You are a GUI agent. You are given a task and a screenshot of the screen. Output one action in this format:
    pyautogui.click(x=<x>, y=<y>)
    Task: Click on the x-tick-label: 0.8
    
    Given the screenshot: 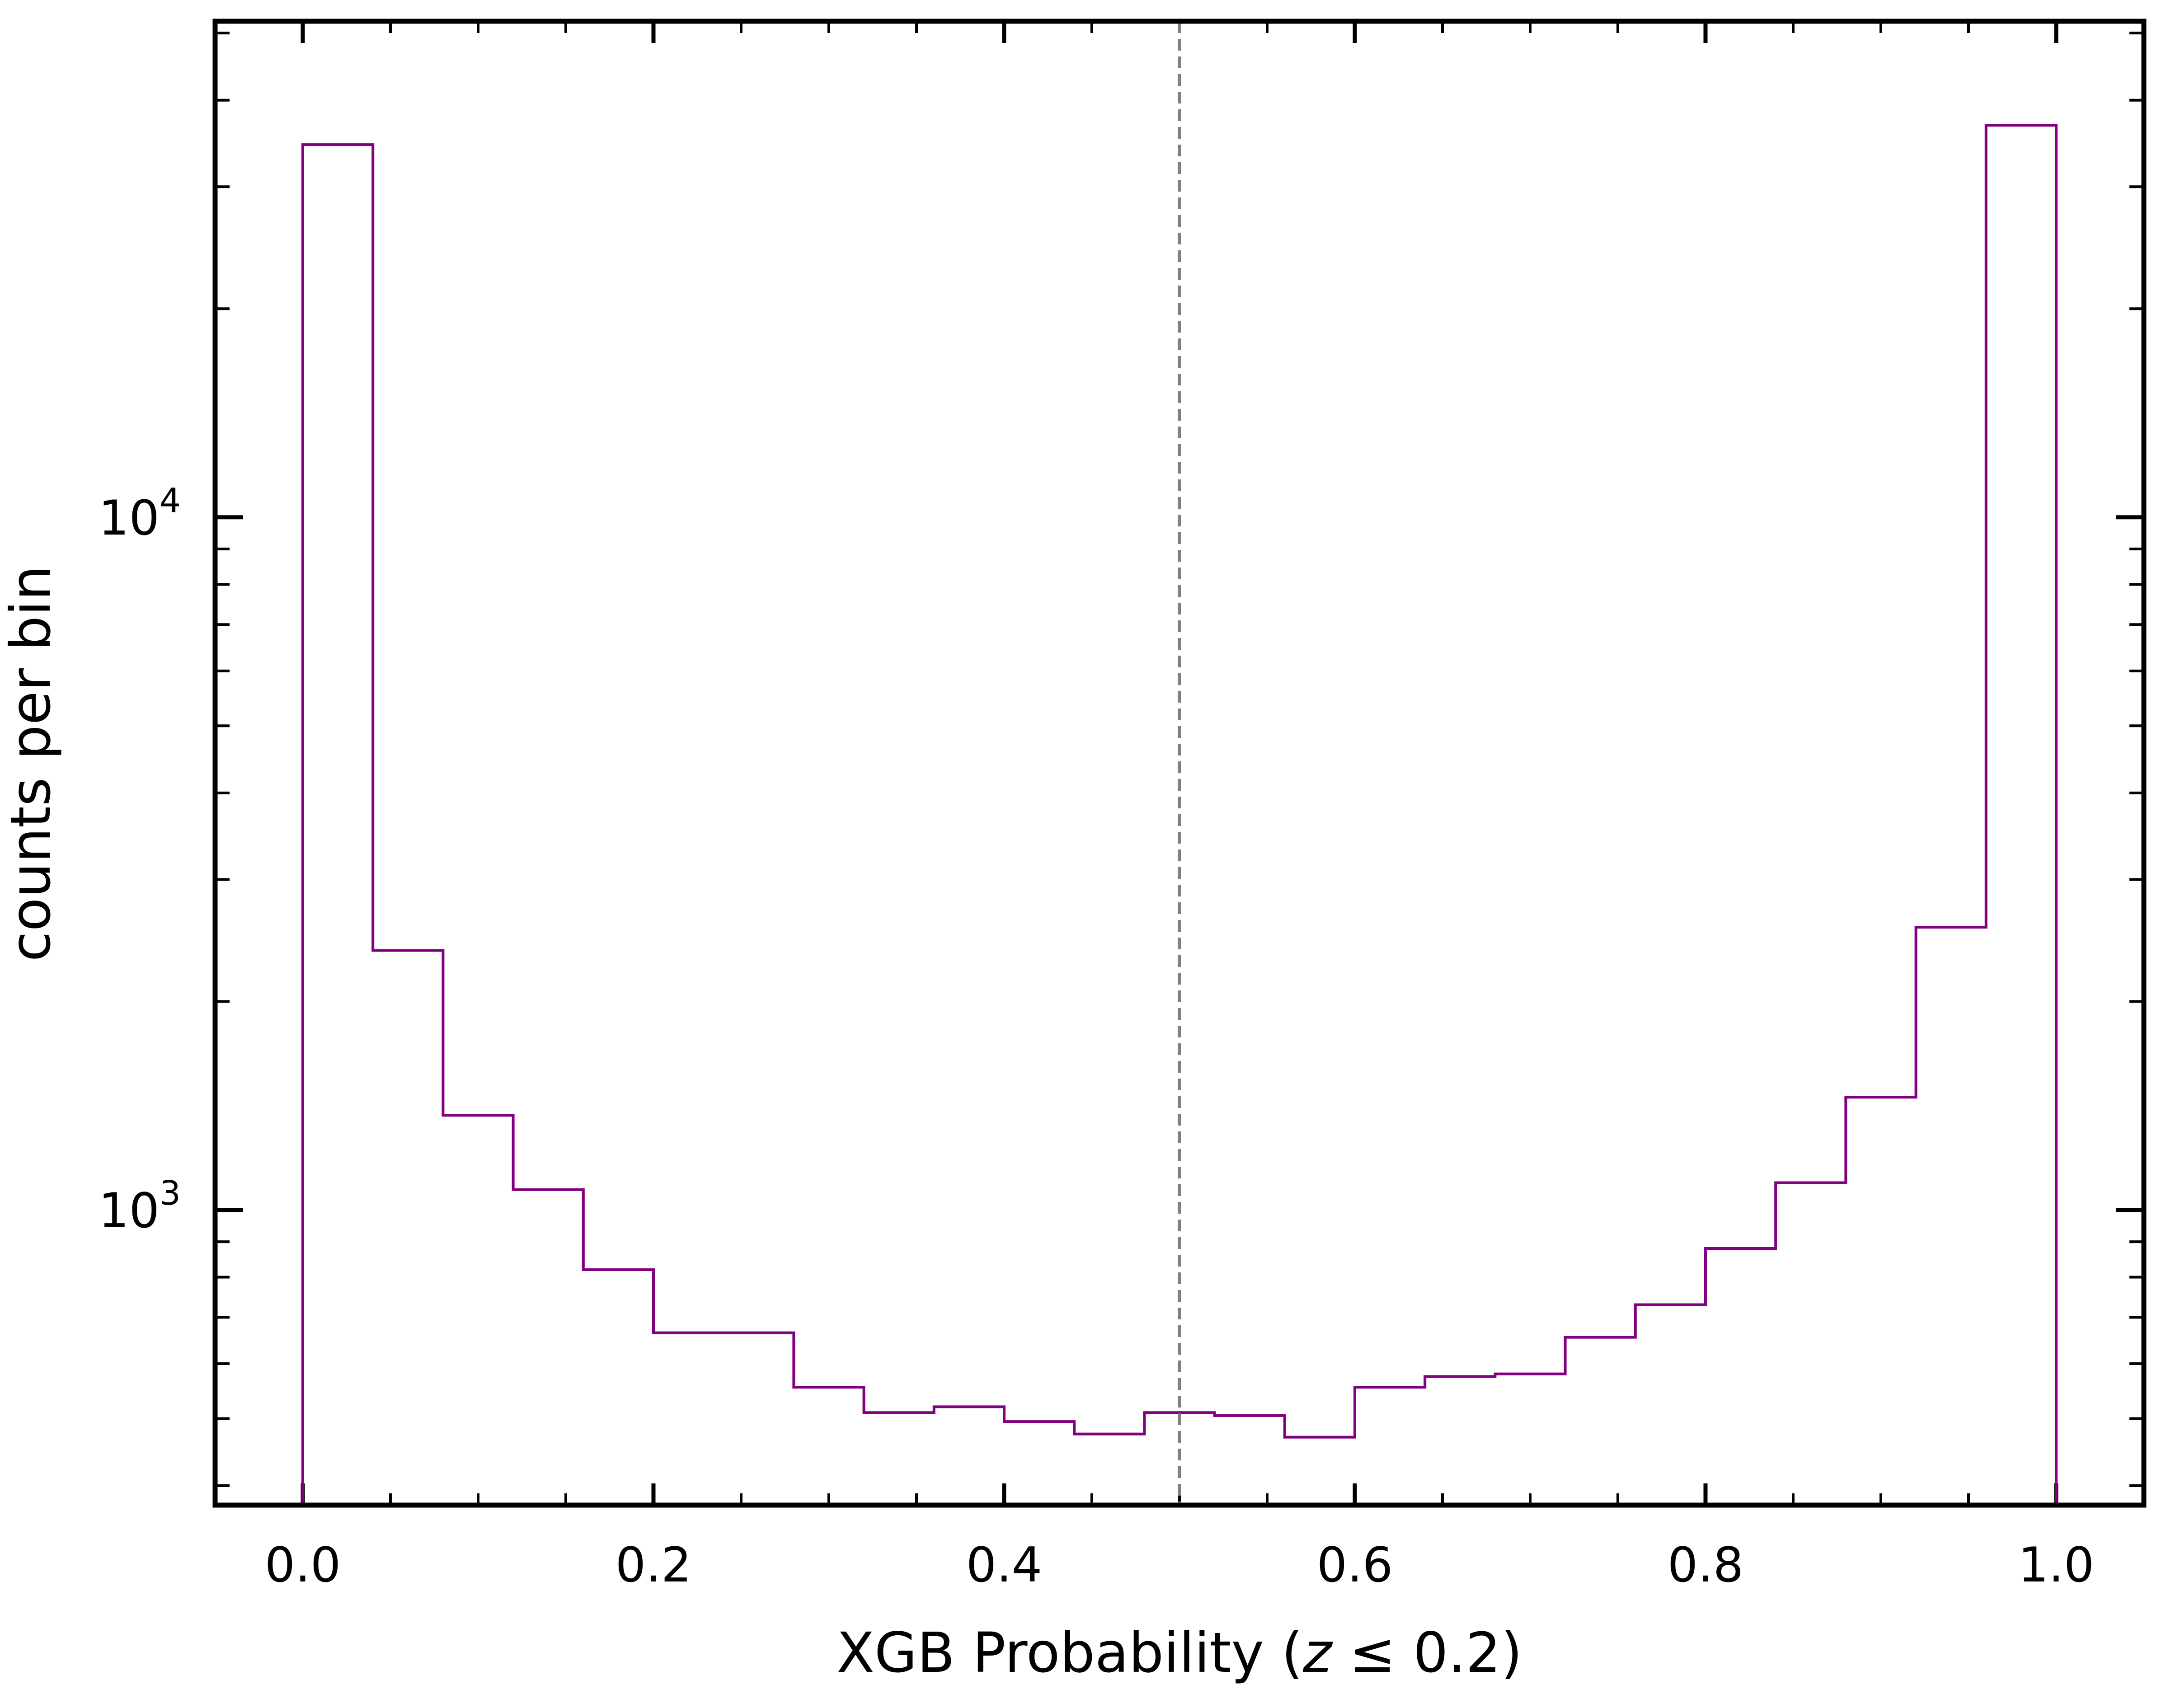 What is the action you would take?
    pyautogui.click(x=1706, y=1565)
    